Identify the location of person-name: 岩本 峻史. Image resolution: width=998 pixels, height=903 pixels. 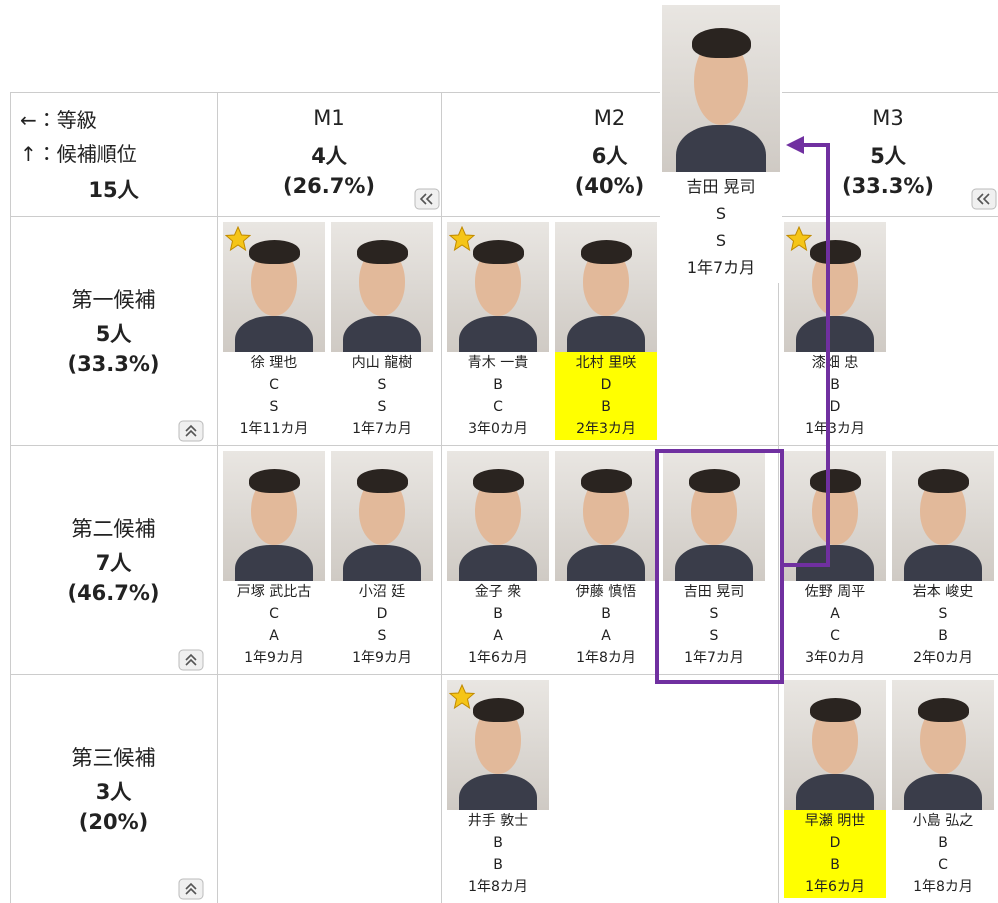
(943, 592).